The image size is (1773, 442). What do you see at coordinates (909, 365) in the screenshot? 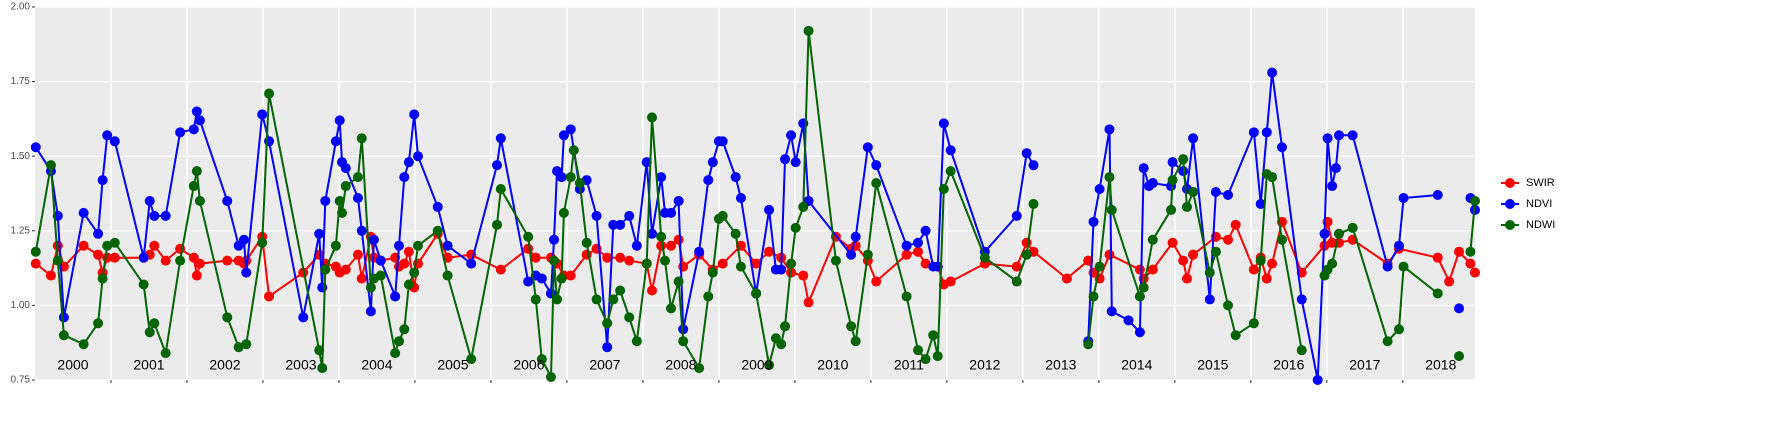
I see `year-label: 2011` at bounding box center [909, 365].